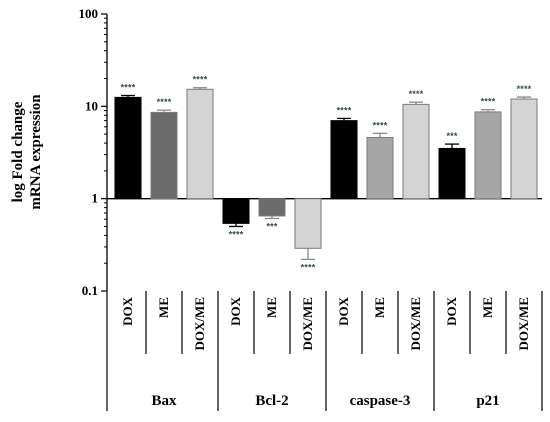 This screenshot has width=550, height=422. I want to click on y-tick-label: 0.1, so click(90, 290).